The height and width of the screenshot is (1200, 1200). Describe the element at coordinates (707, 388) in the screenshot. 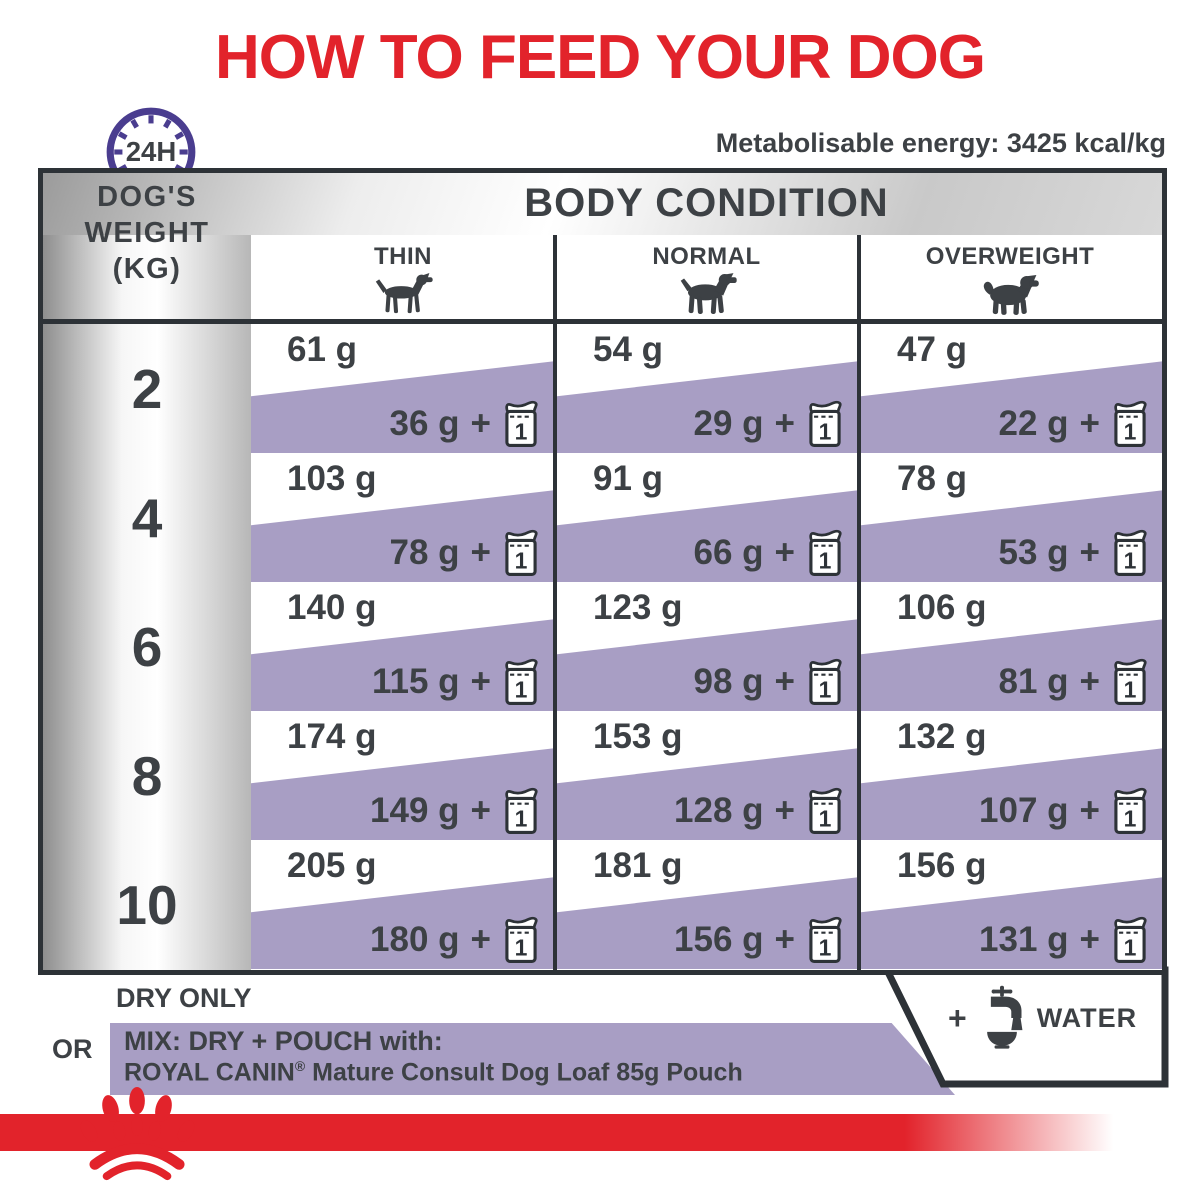

I see `cell-normal: 54 g 29 g +` at that location.